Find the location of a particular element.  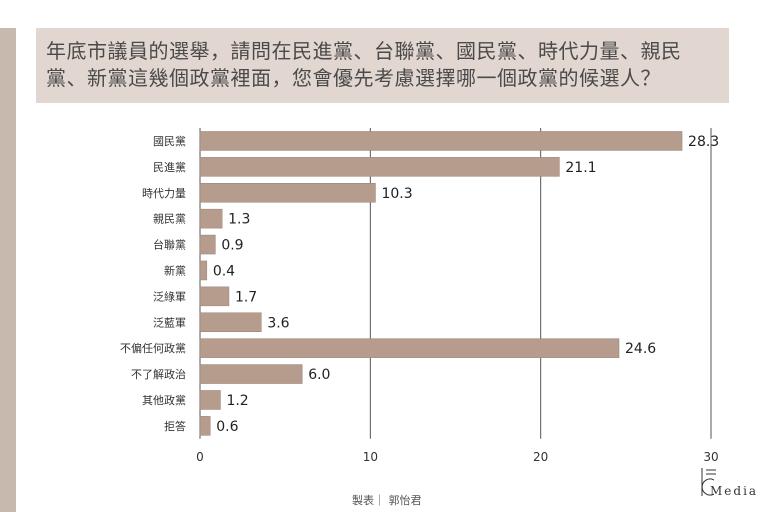

data-label: 1.7 is located at coordinates (246, 297).